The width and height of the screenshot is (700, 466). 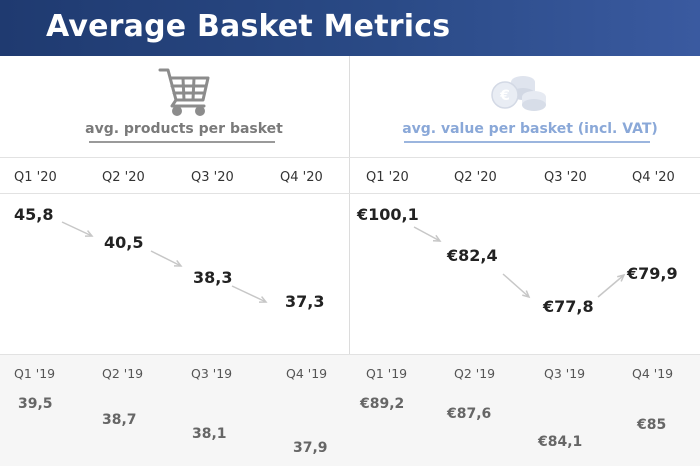 I want to click on left-metric-title: avg. products per basket, so click(x=184, y=129).